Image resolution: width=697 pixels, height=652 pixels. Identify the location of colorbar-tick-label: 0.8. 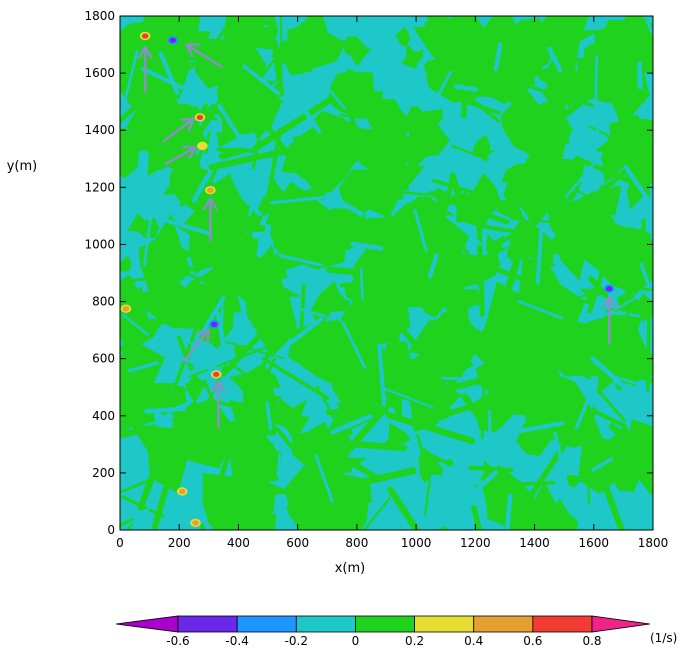
(591, 641).